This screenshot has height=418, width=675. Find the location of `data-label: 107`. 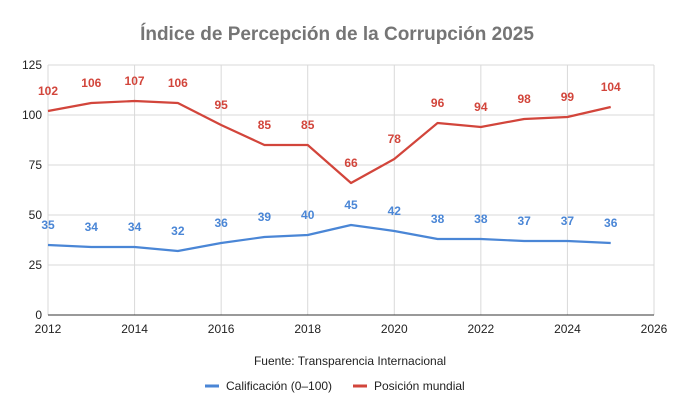

data-label: 107 is located at coordinates (135, 81).